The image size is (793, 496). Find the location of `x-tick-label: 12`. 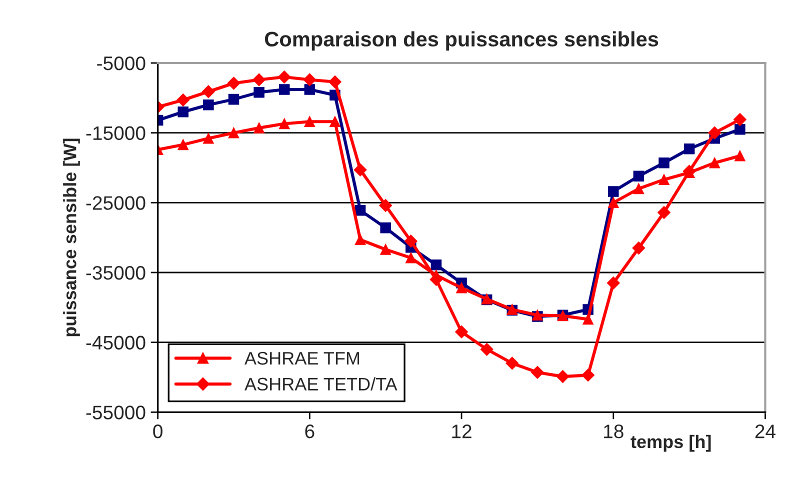

x-tick-label: 12 is located at coordinates (462, 431).